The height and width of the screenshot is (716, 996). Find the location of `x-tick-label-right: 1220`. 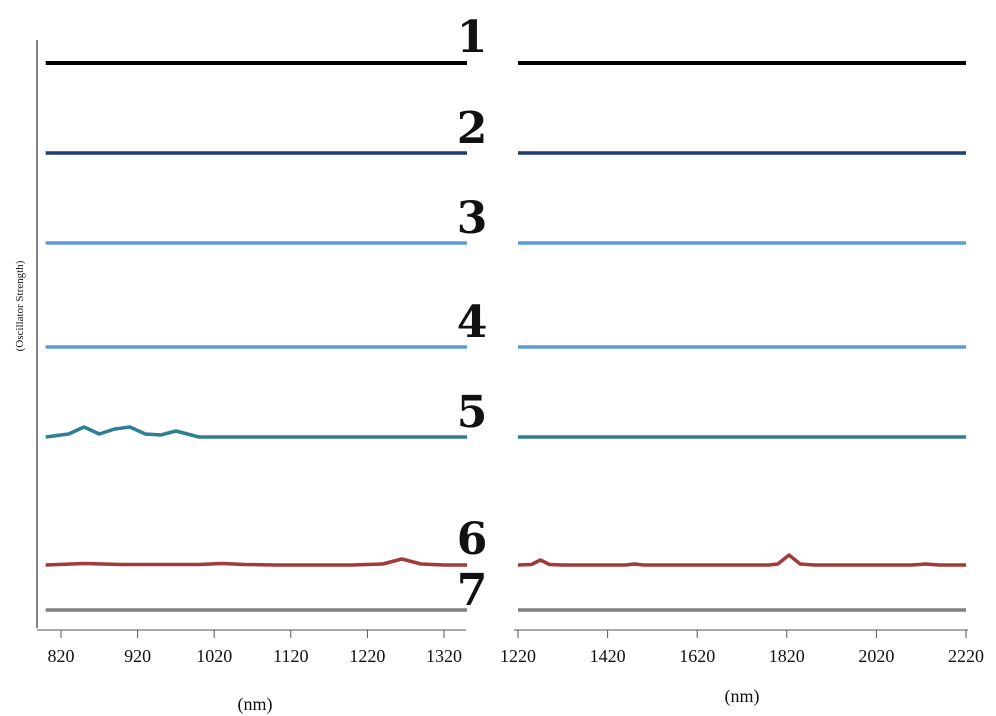

x-tick-label-right: 1220 is located at coordinates (518, 656).